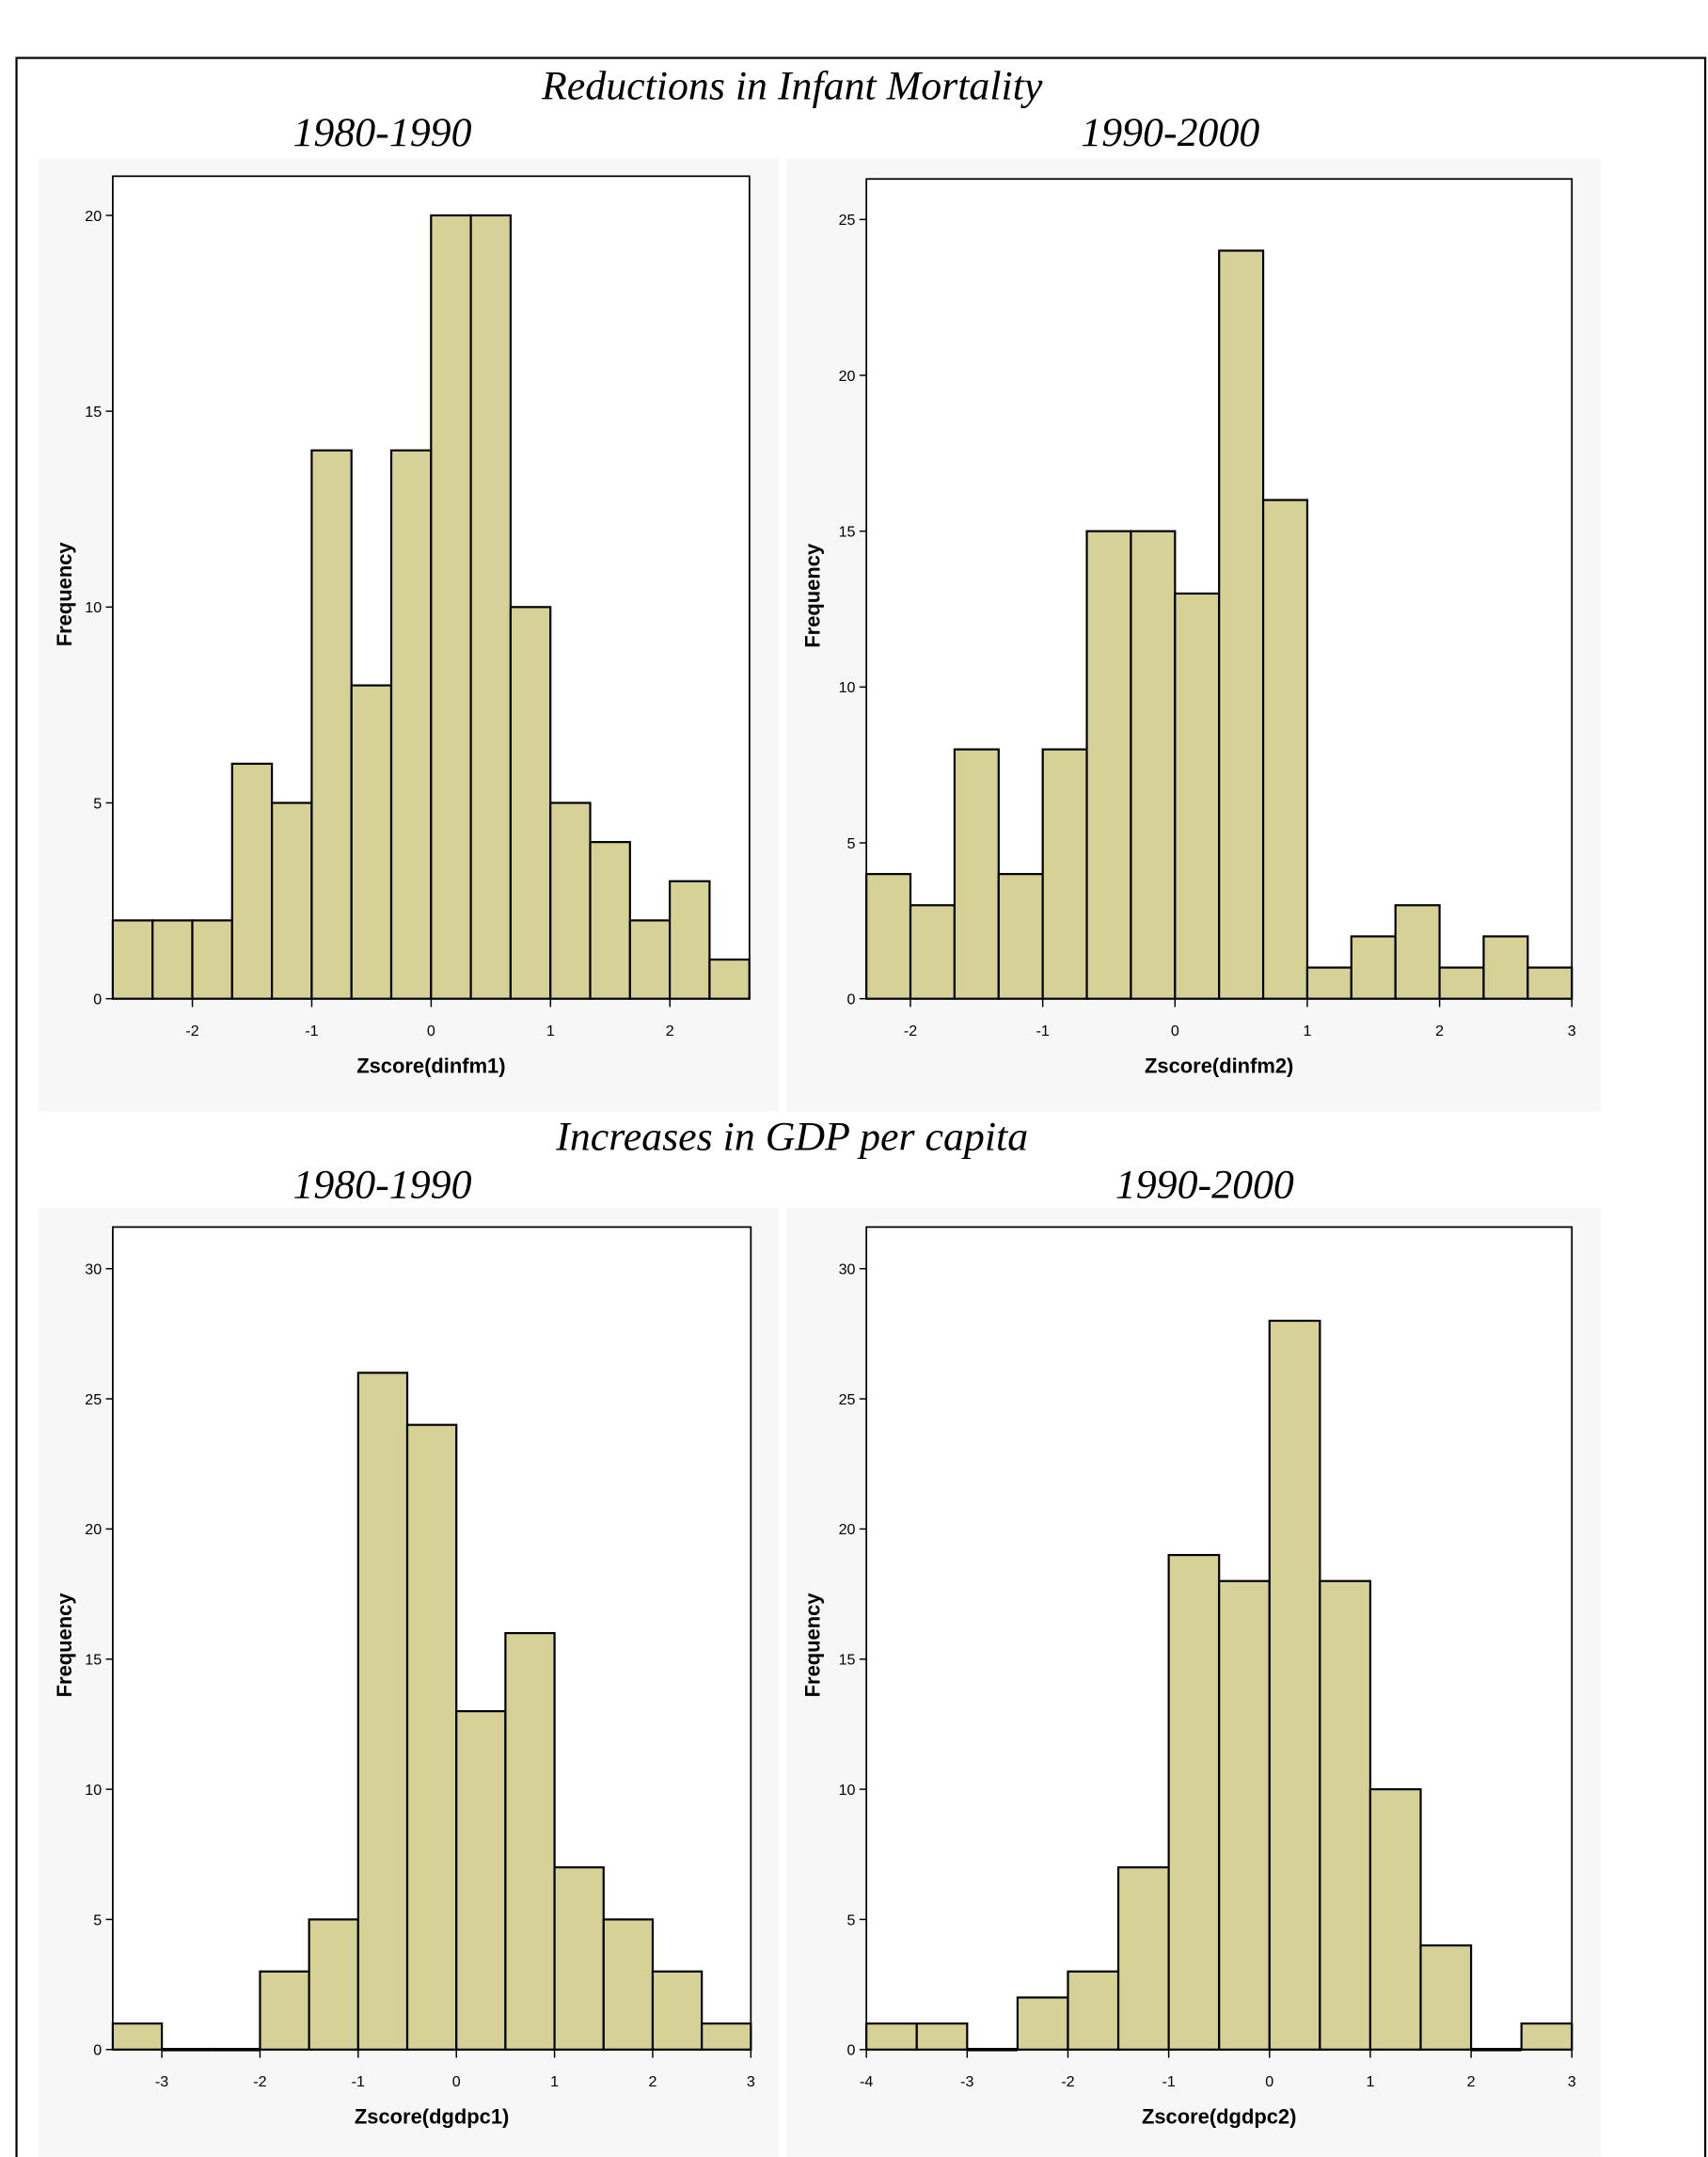  Describe the element at coordinates (431, 1066) in the screenshot. I see `x-axis-label: Zscore(dinfm1)` at that location.